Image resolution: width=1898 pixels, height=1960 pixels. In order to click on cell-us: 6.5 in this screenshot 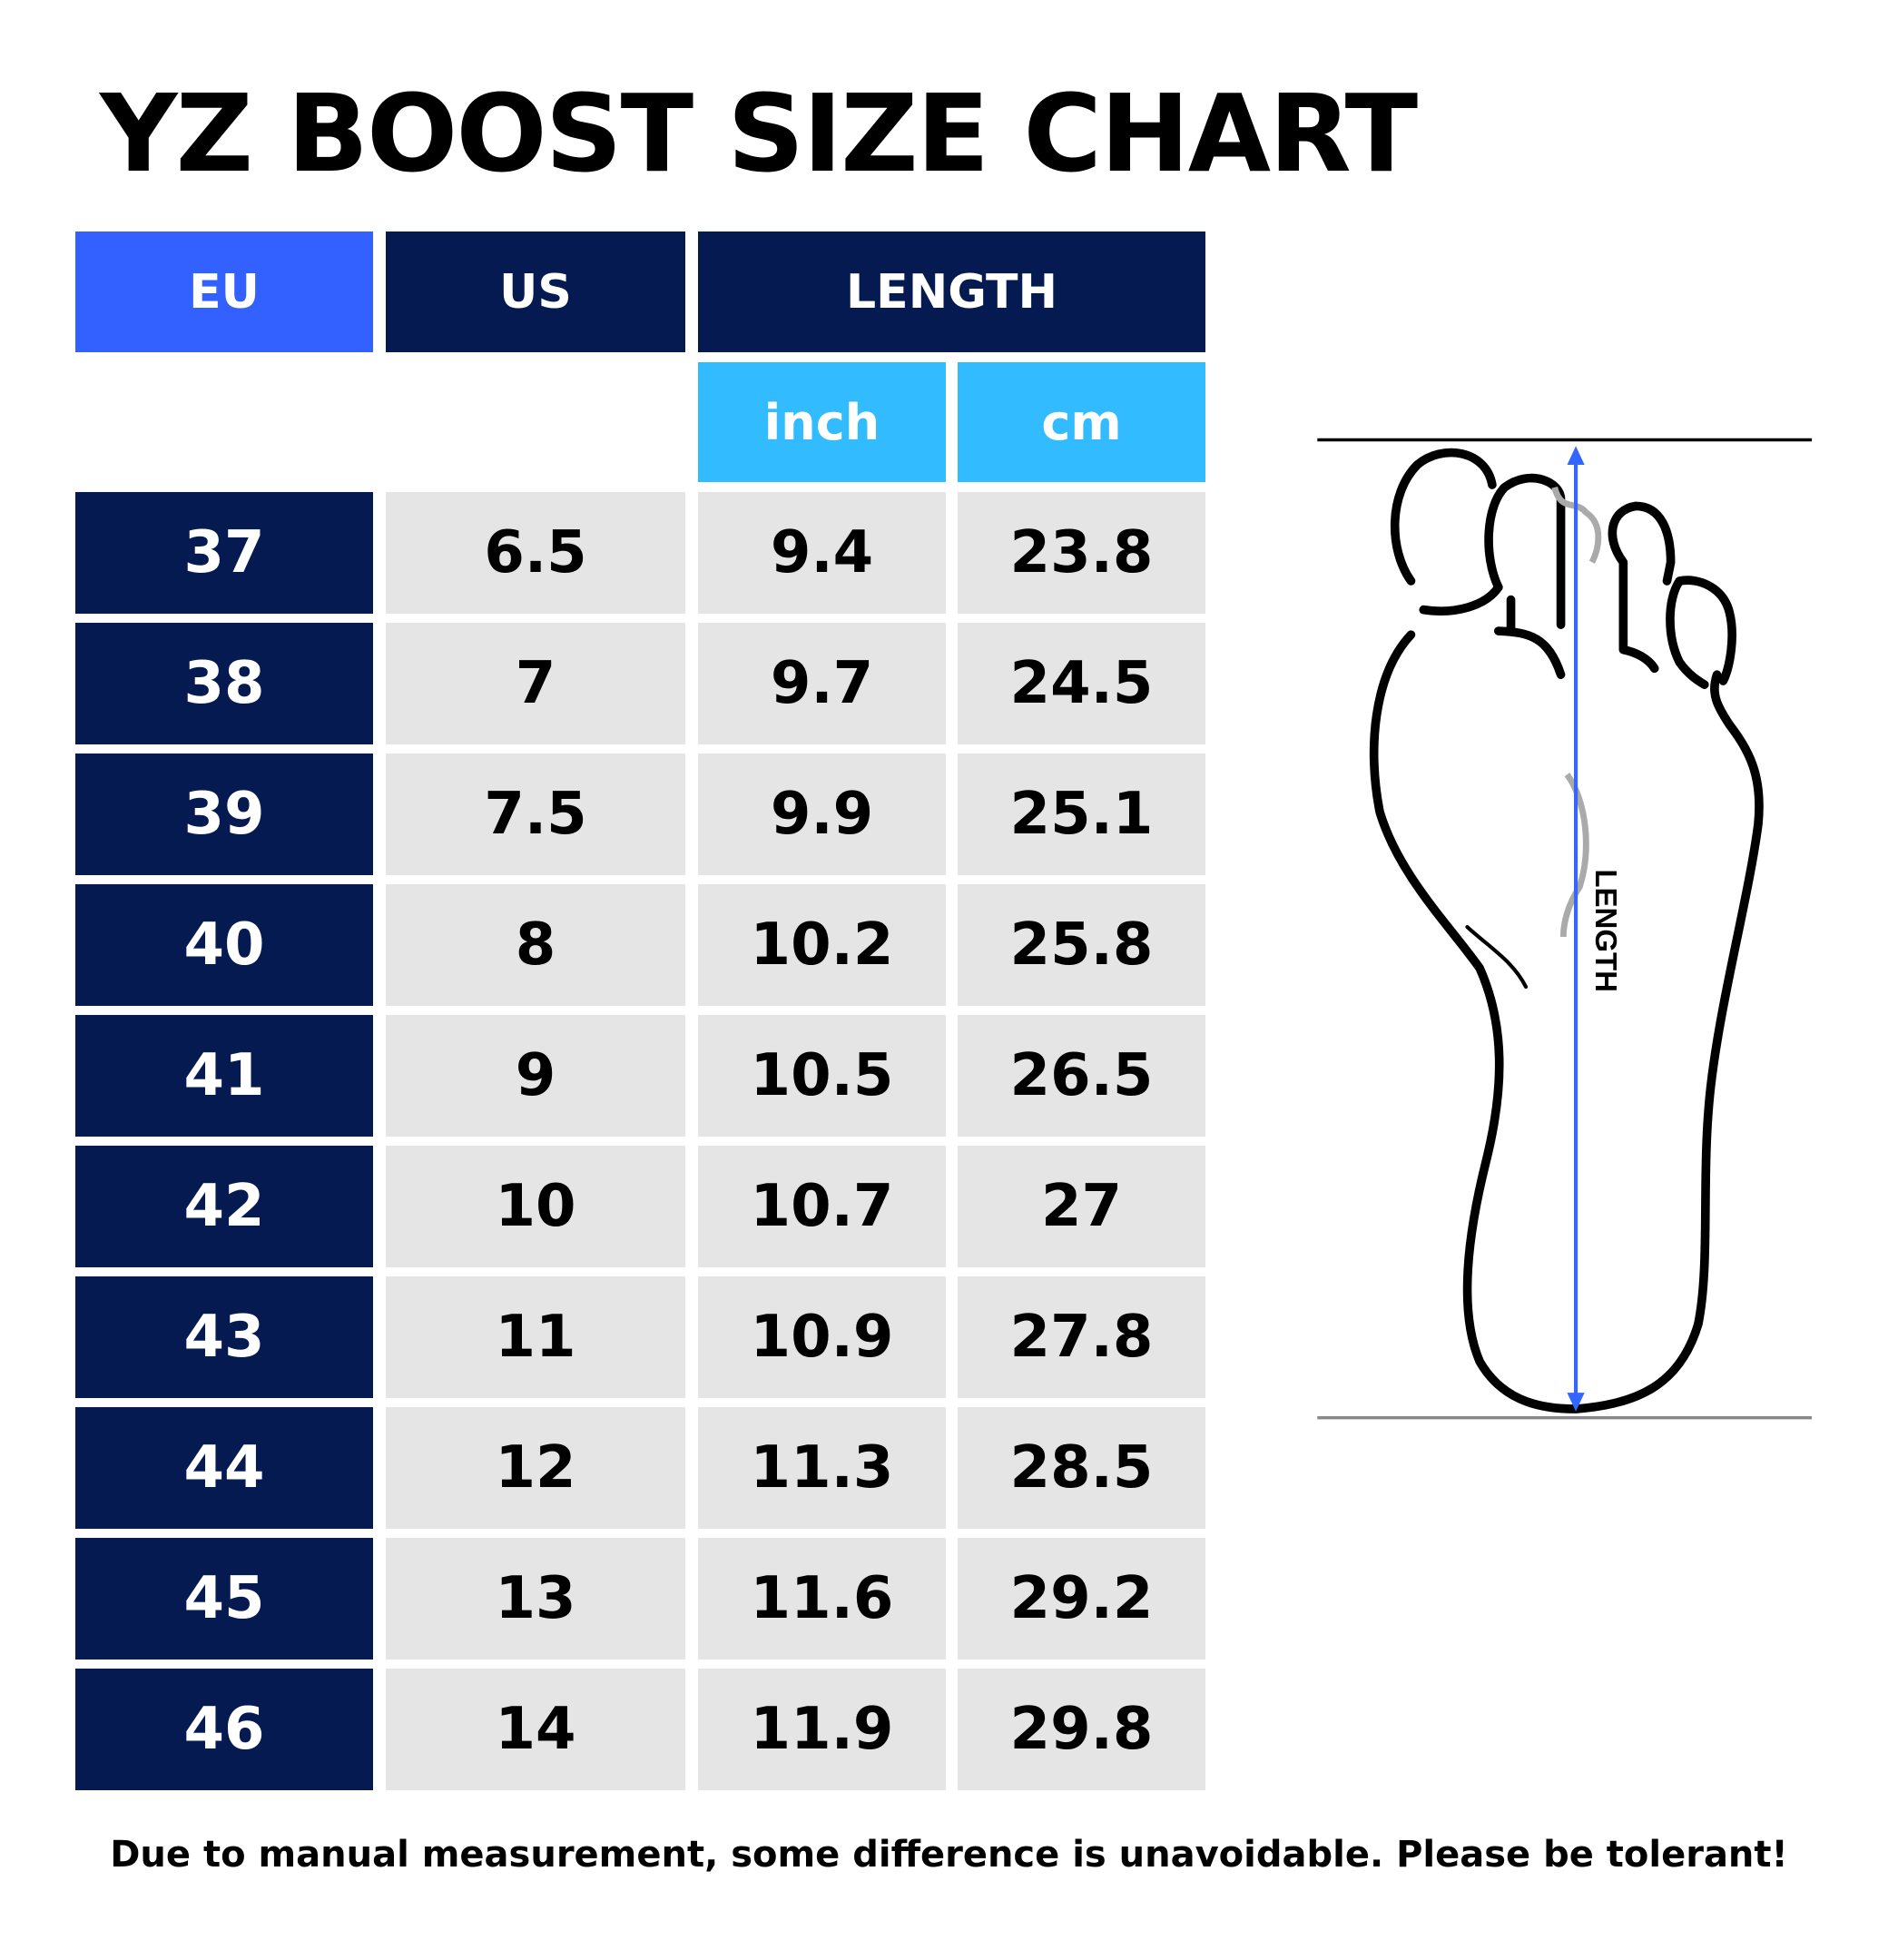, I will do `click(535, 553)`.